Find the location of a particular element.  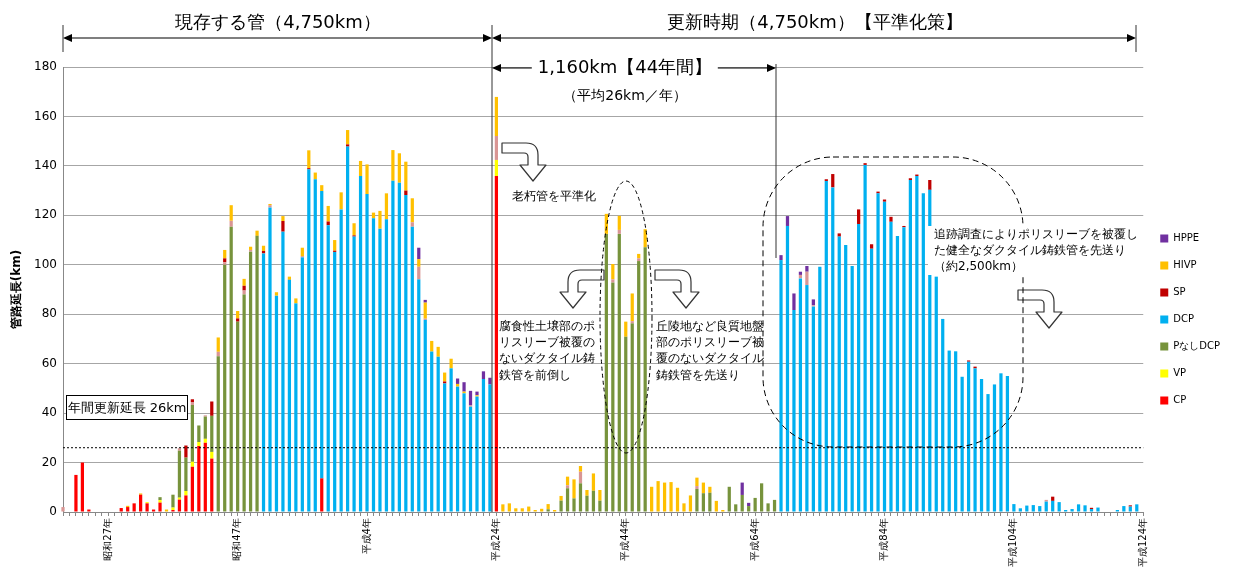

annotation: （平均26km／年） is located at coordinates (625, 95).